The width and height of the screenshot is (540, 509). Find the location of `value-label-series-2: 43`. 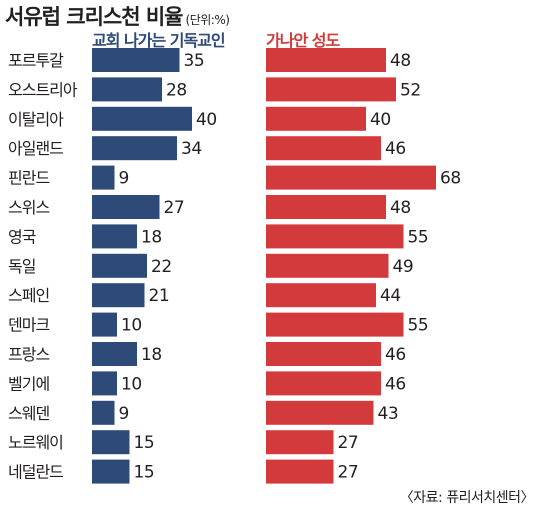

value-label-series-2: 43 is located at coordinates (388, 414).